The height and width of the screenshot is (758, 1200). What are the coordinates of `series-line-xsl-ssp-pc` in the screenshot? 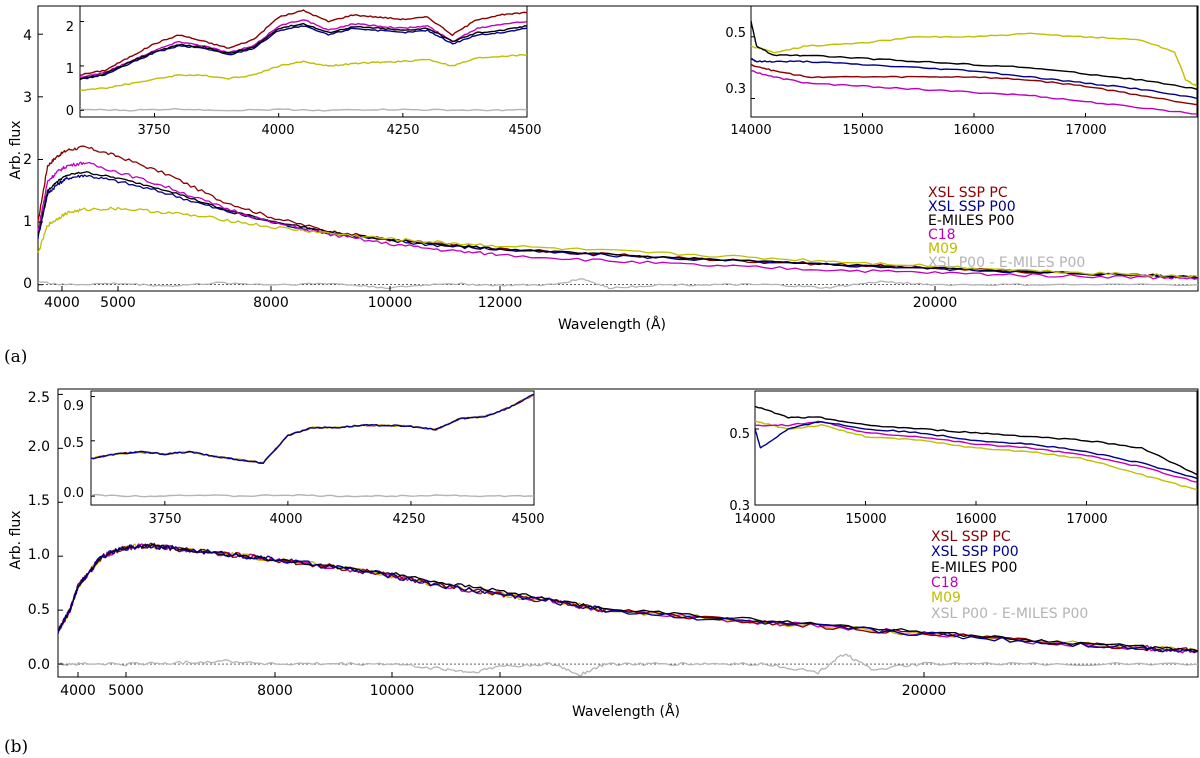 It's located at (628, 597).